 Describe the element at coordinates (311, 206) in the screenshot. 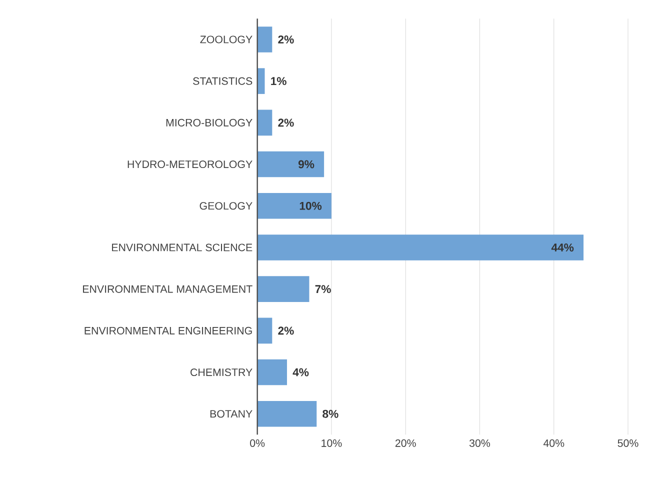

I see `data-label: 10%` at that location.